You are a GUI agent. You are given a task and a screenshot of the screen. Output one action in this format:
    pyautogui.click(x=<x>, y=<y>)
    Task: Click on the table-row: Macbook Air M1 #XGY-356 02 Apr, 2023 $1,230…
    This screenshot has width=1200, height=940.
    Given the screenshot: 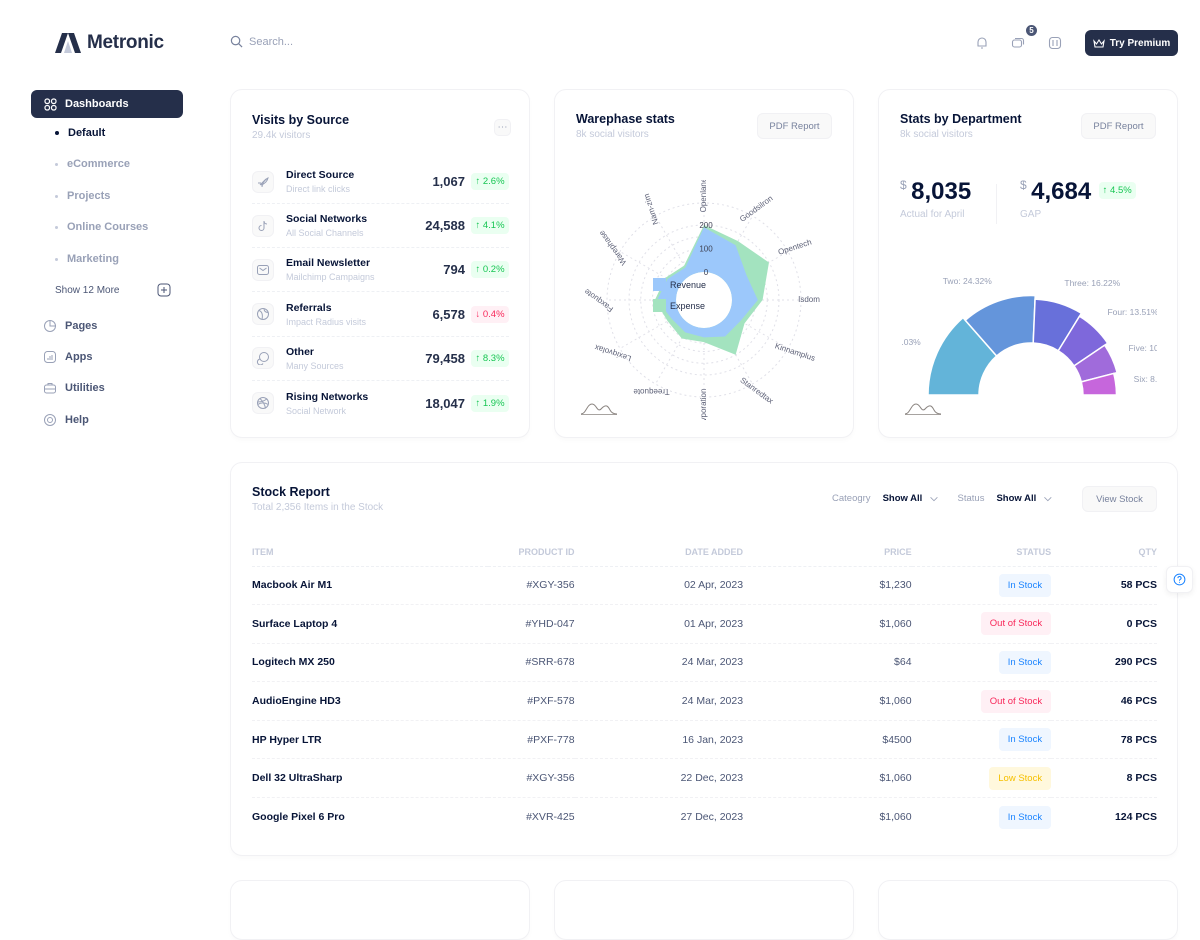 What is the action you would take?
    pyautogui.click(x=704, y=586)
    